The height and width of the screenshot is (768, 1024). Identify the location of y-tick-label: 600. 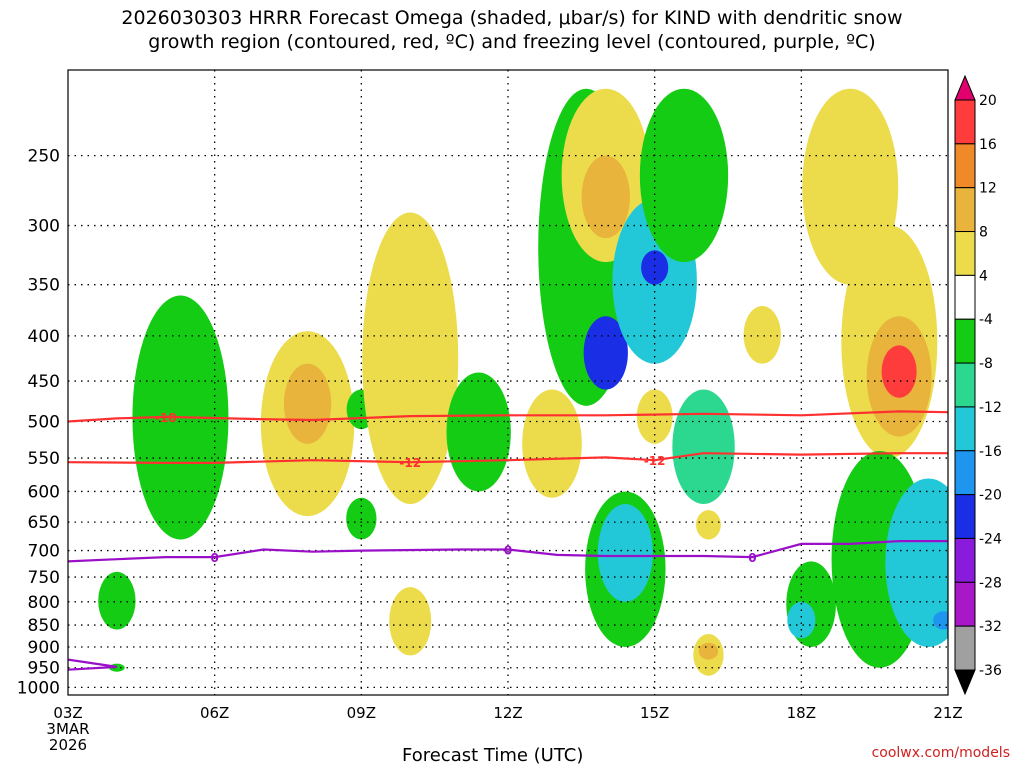
(44, 492).